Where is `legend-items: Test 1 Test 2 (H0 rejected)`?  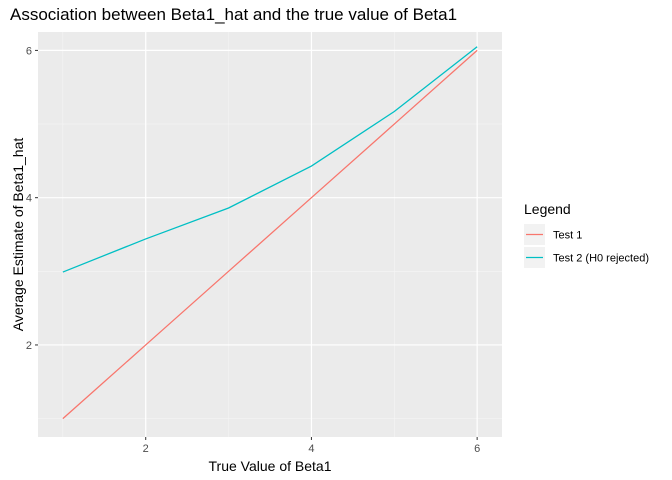 legend-items: Test 1 Test 2 (H0 rejected) is located at coordinates (586, 246).